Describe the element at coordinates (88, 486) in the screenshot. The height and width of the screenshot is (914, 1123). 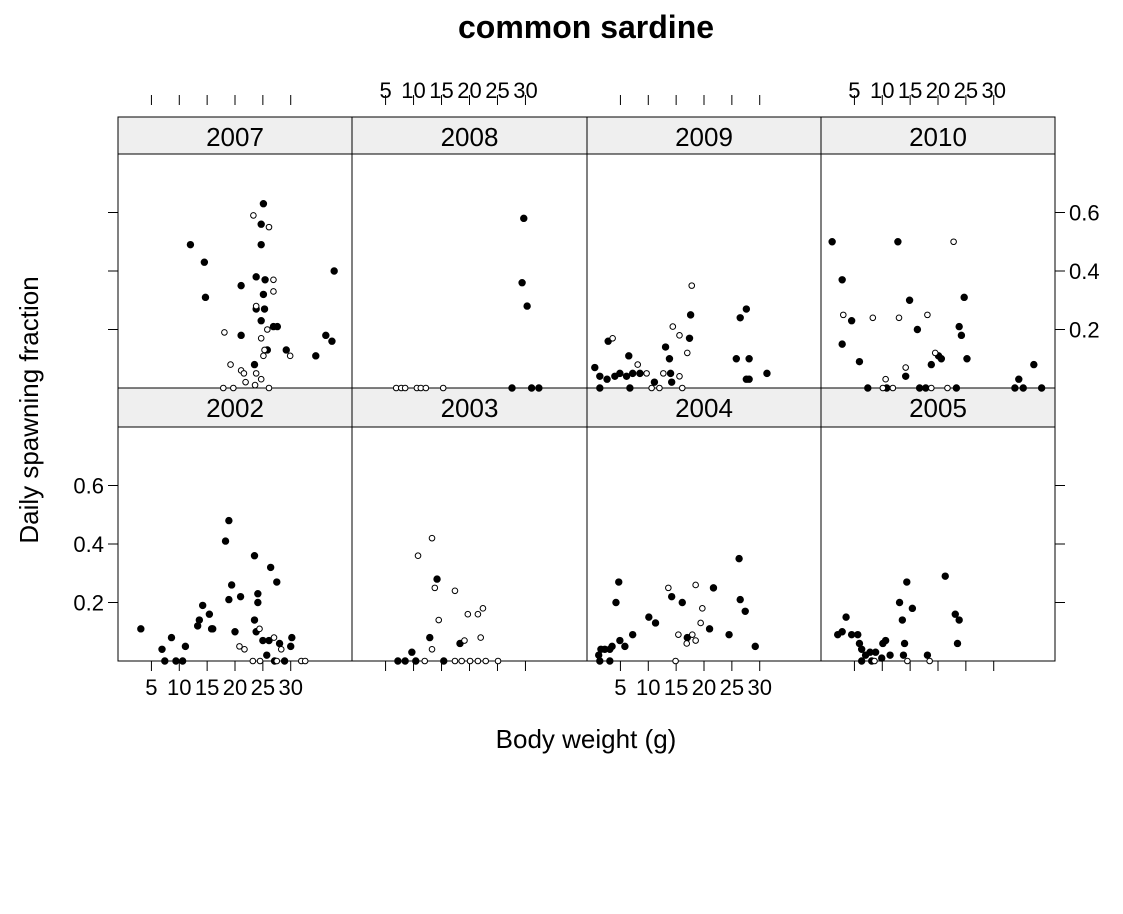
I see `y-tick-label: 0.6` at that location.